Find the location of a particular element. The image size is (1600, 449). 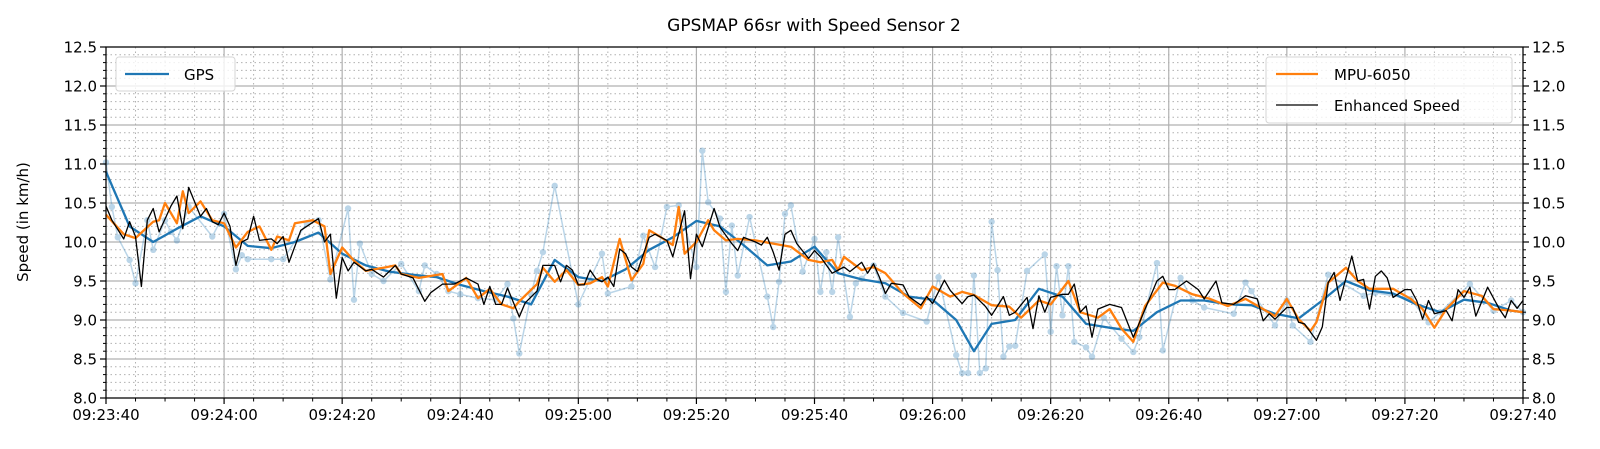

x-tick-label: 09:27:20 is located at coordinates (1404, 415).